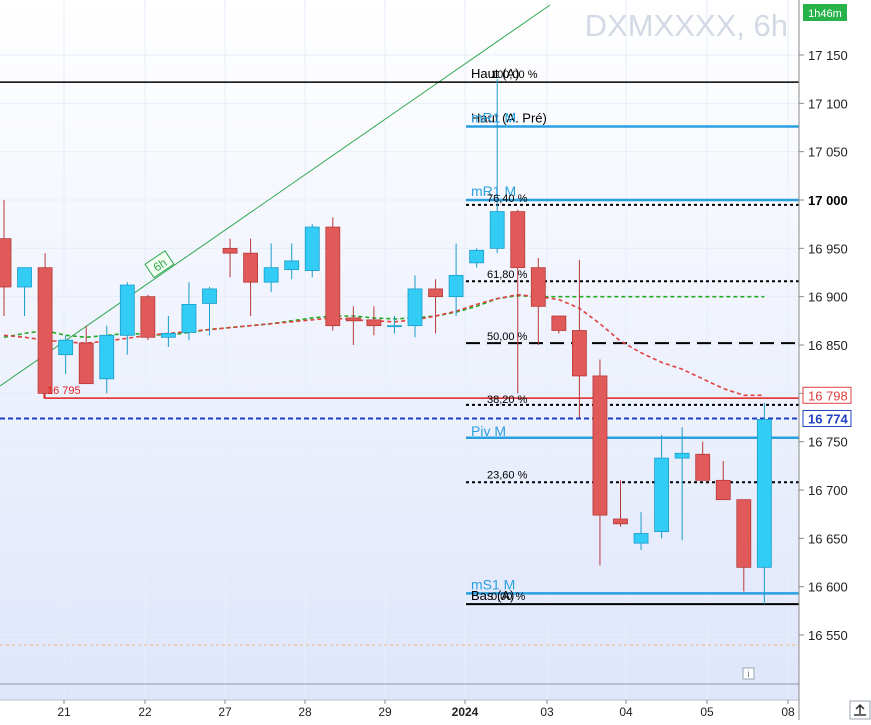  What do you see at coordinates (825, 14) in the screenshot?
I see `timer-text: 1h46m` at bounding box center [825, 14].